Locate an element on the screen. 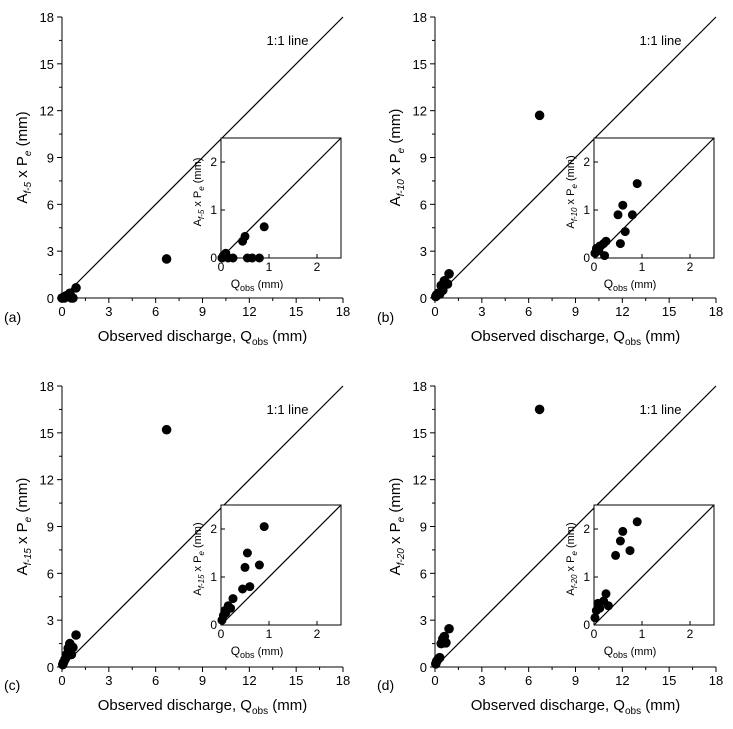  panel-label: (b) is located at coordinates (385, 317).